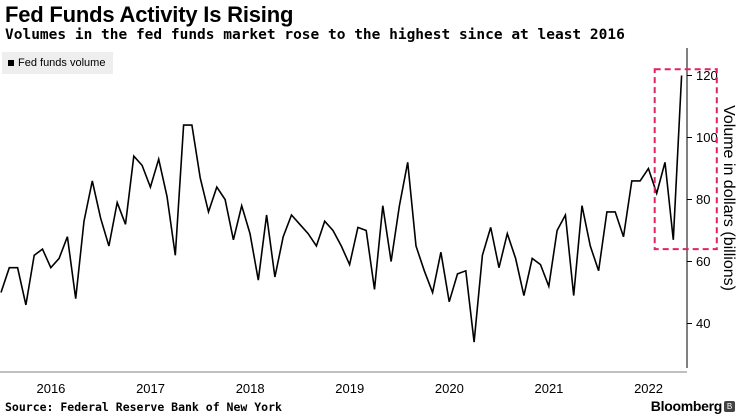  Describe the element at coordinates (685, 159) in the screenshot. I see `highlight-box` at that location.